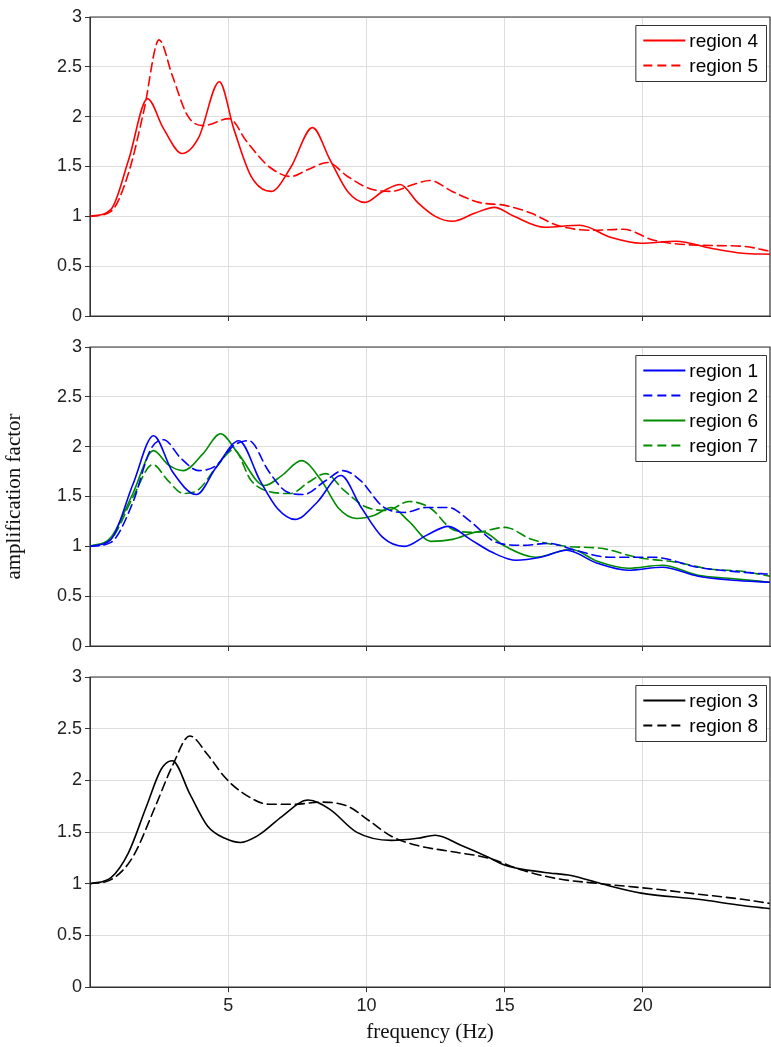 This screenshot has width=771, height=1047. Describe the element at coordinates (724, 40) in the screenshot. I see `legend-label: region 4` at that location.